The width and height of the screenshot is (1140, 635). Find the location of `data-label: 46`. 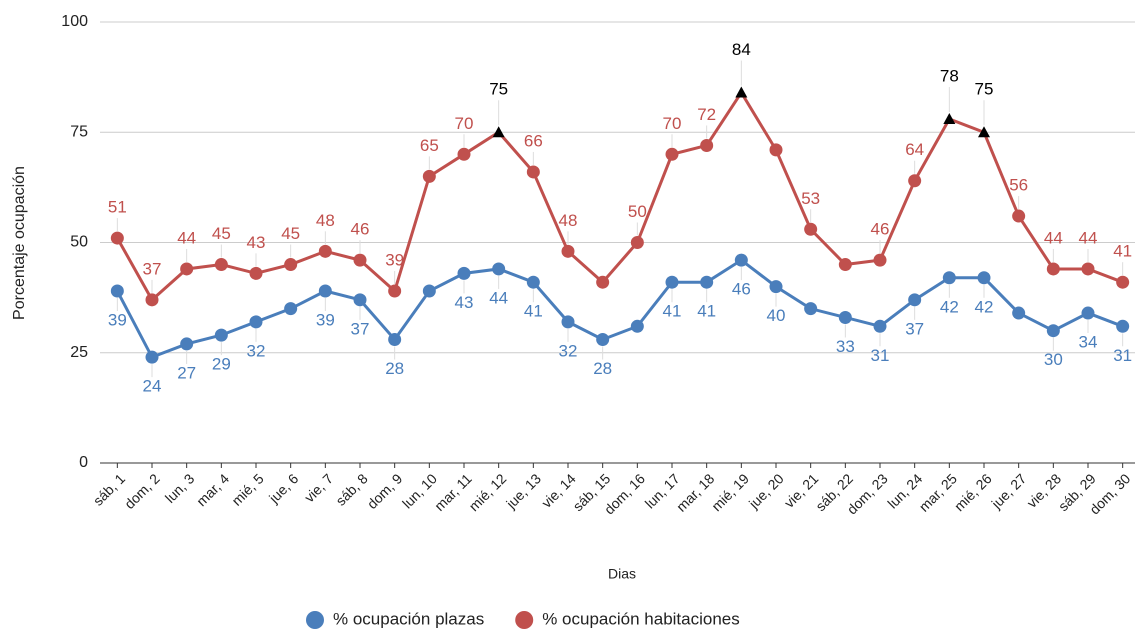

data-label: 46 is located at coordinates (741, 289).